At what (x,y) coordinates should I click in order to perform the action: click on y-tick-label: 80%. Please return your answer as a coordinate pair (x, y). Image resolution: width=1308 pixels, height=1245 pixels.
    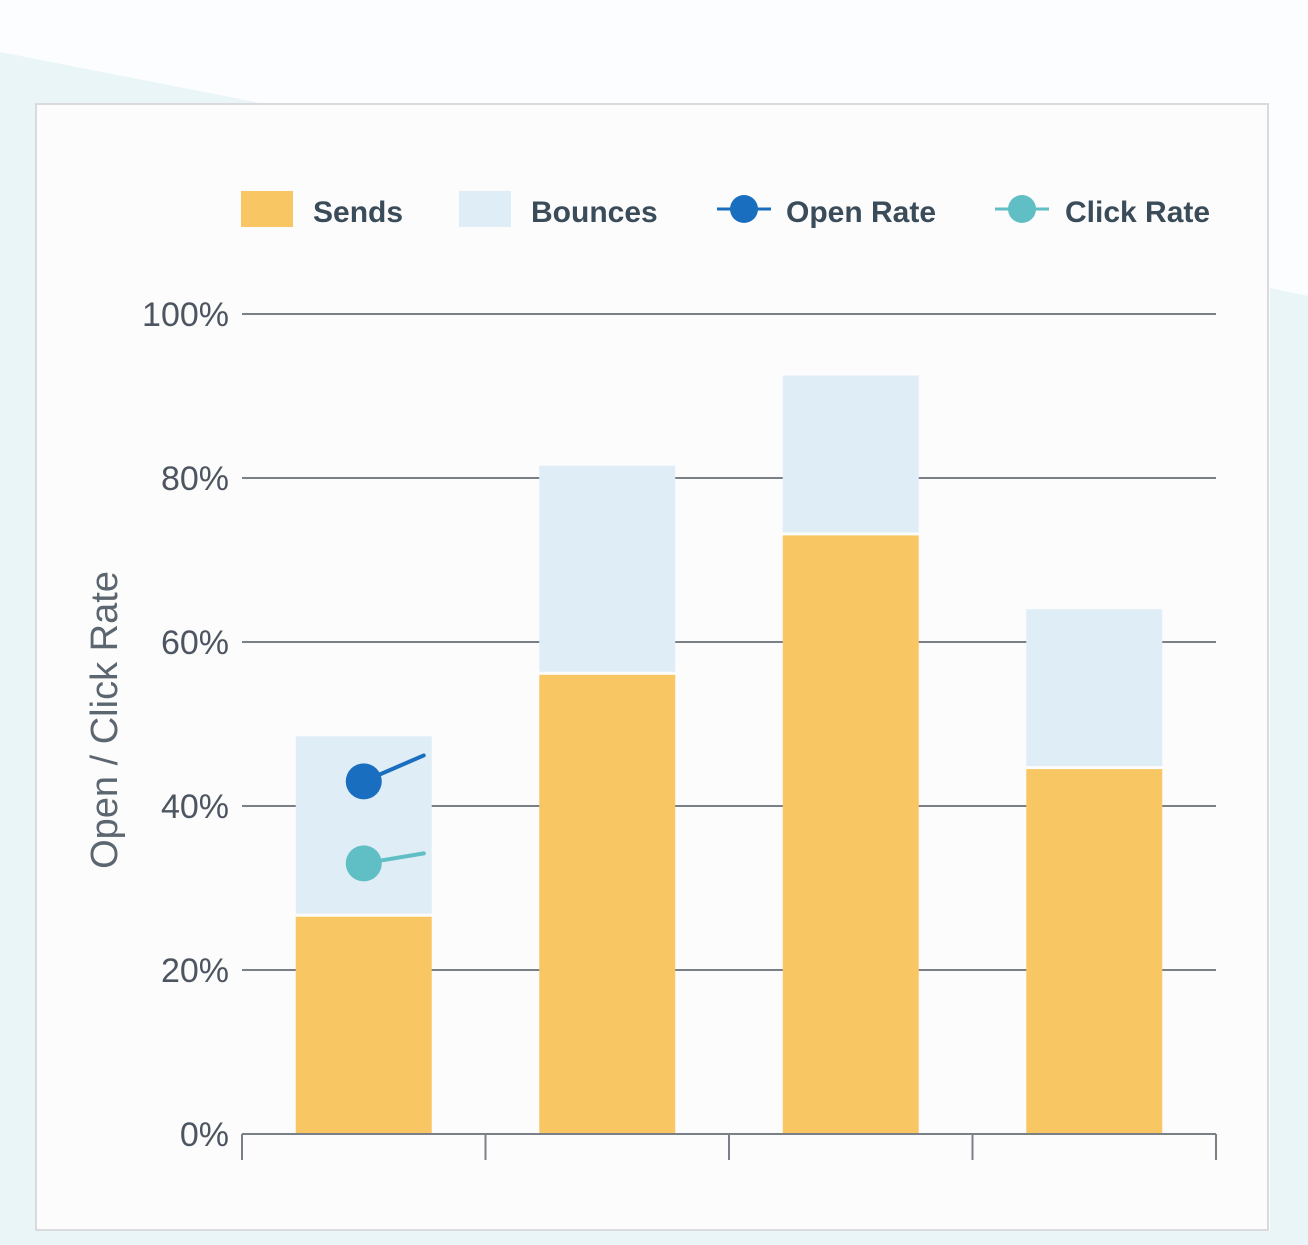
    Looking at the image, I should click on (195, 479).